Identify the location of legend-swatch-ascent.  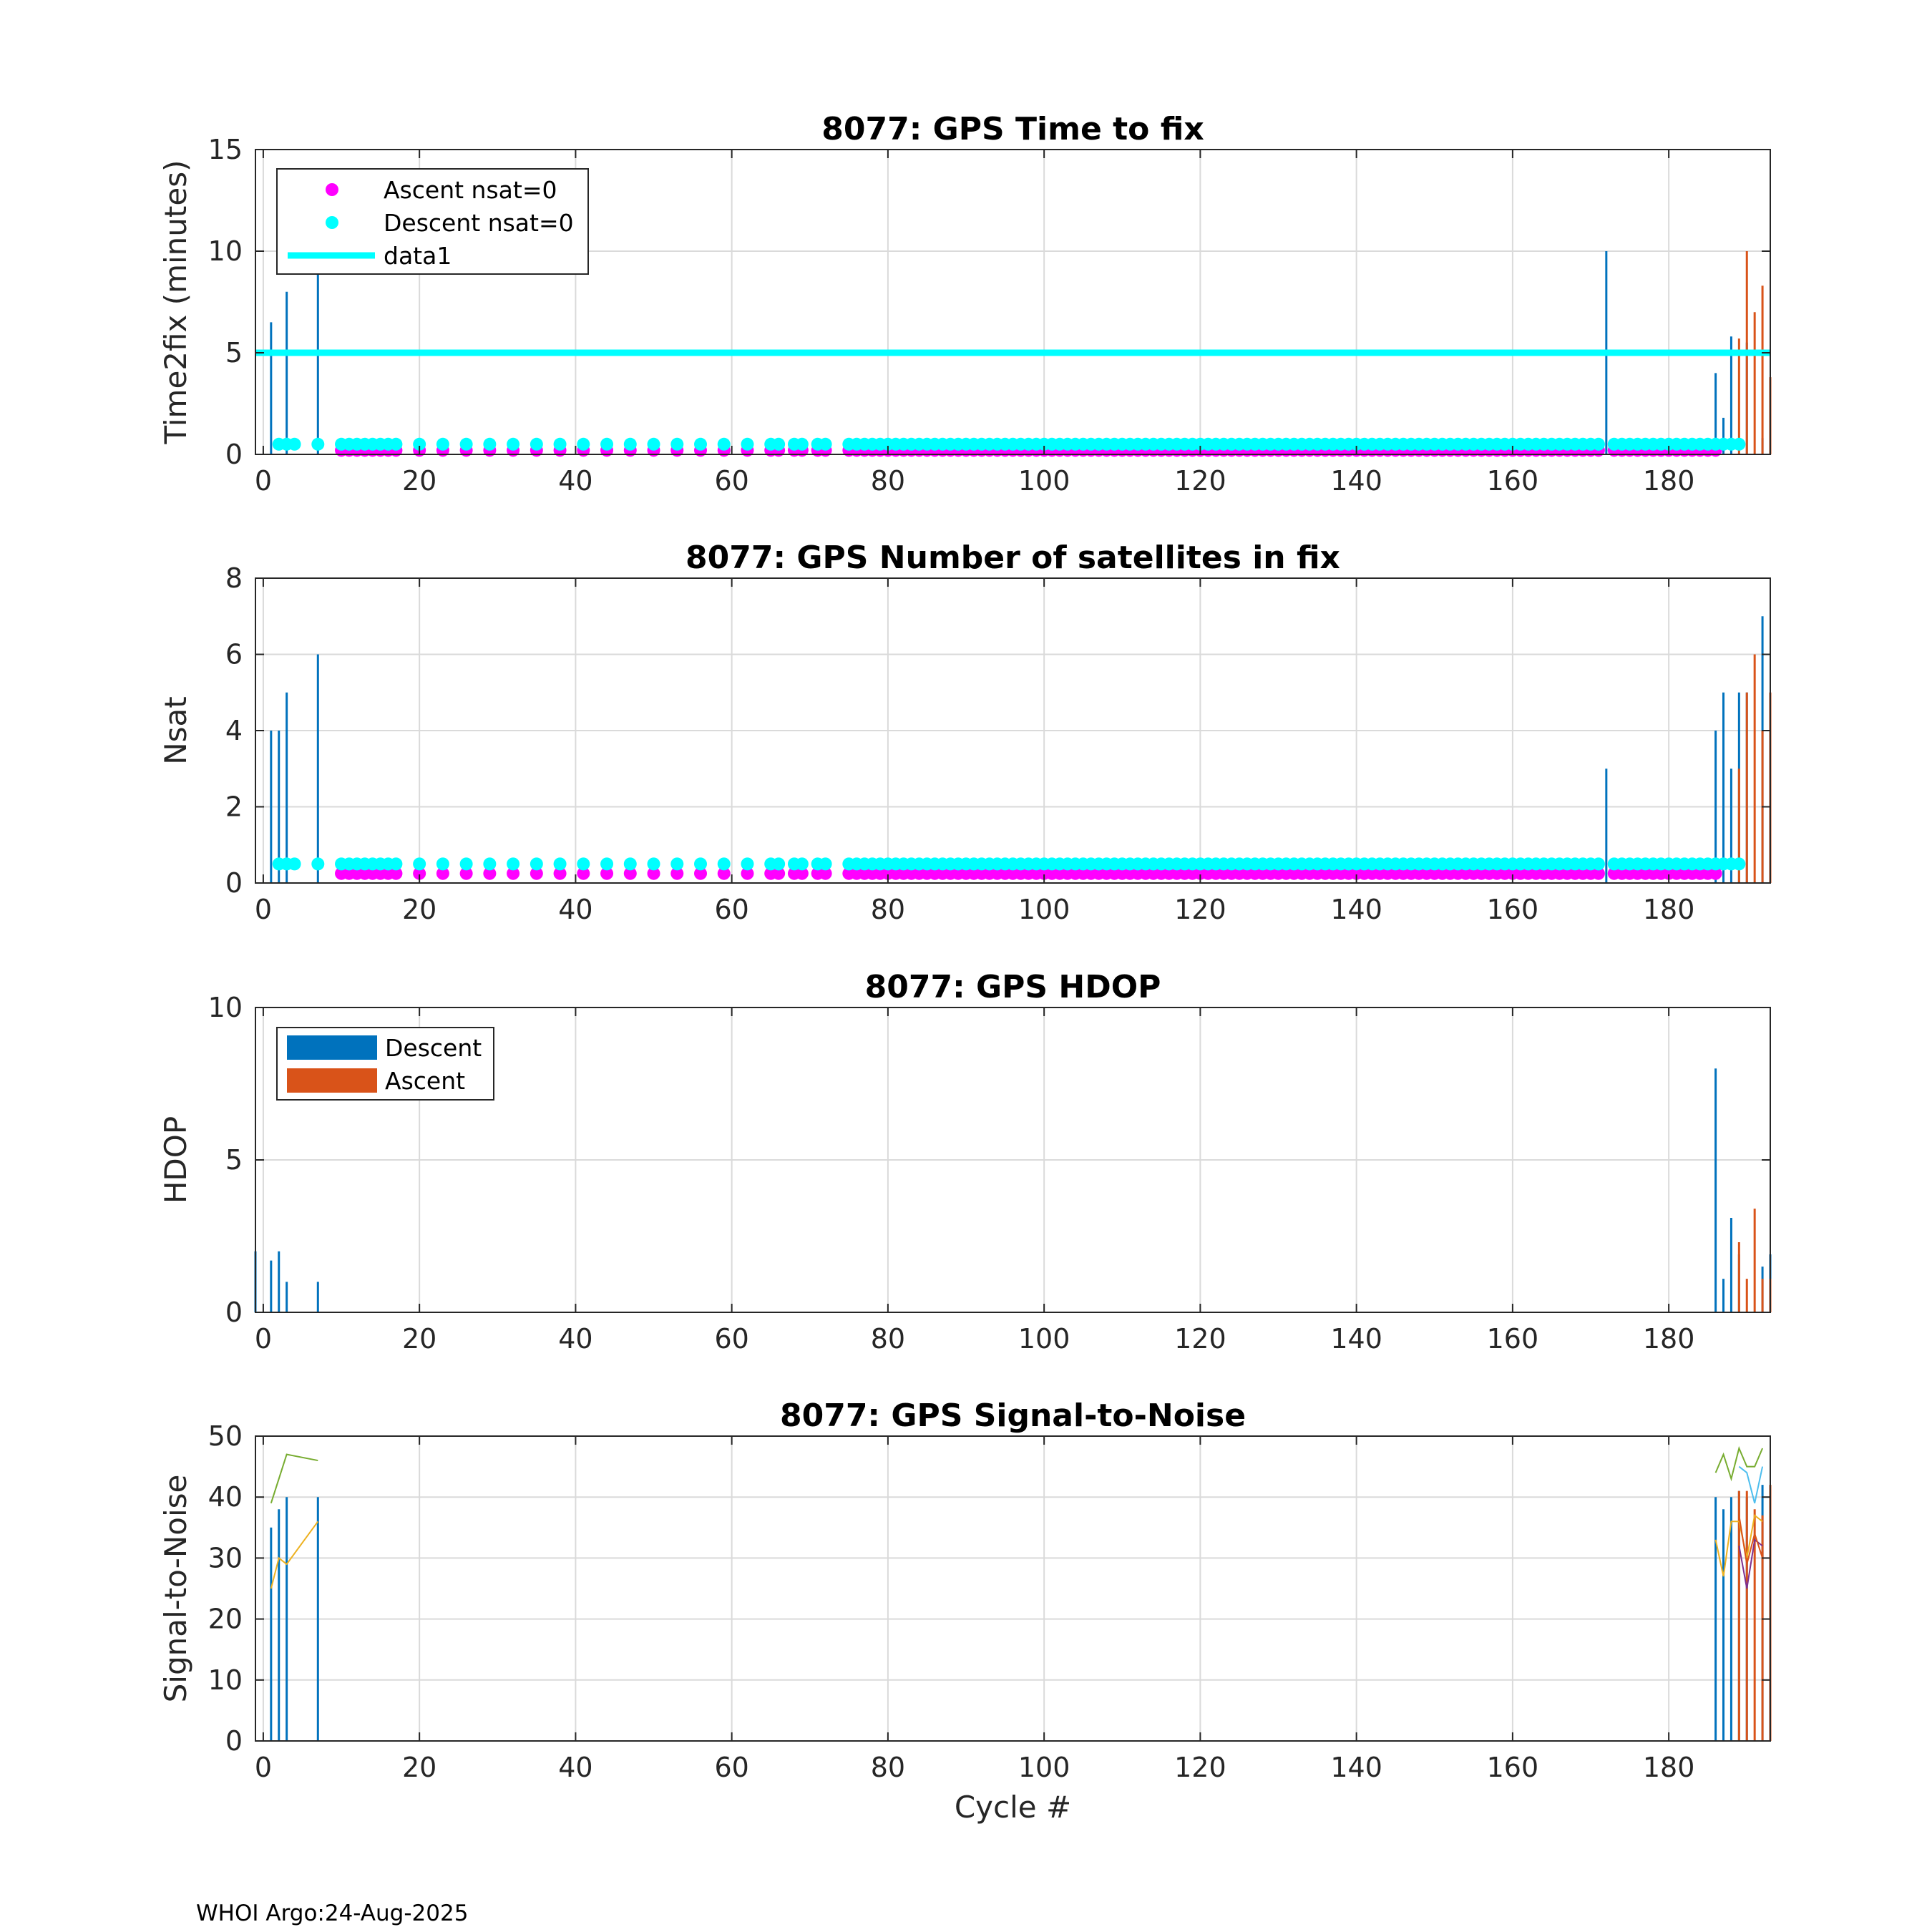
(332, 1080).